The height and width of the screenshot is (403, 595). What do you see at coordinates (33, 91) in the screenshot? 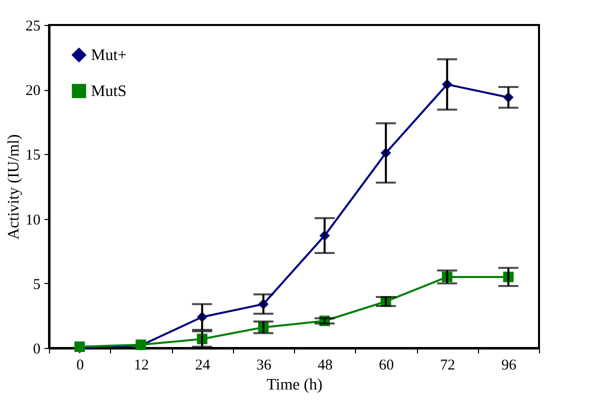
I see `y-tick-label: 20` at bounding box center [33, 91].